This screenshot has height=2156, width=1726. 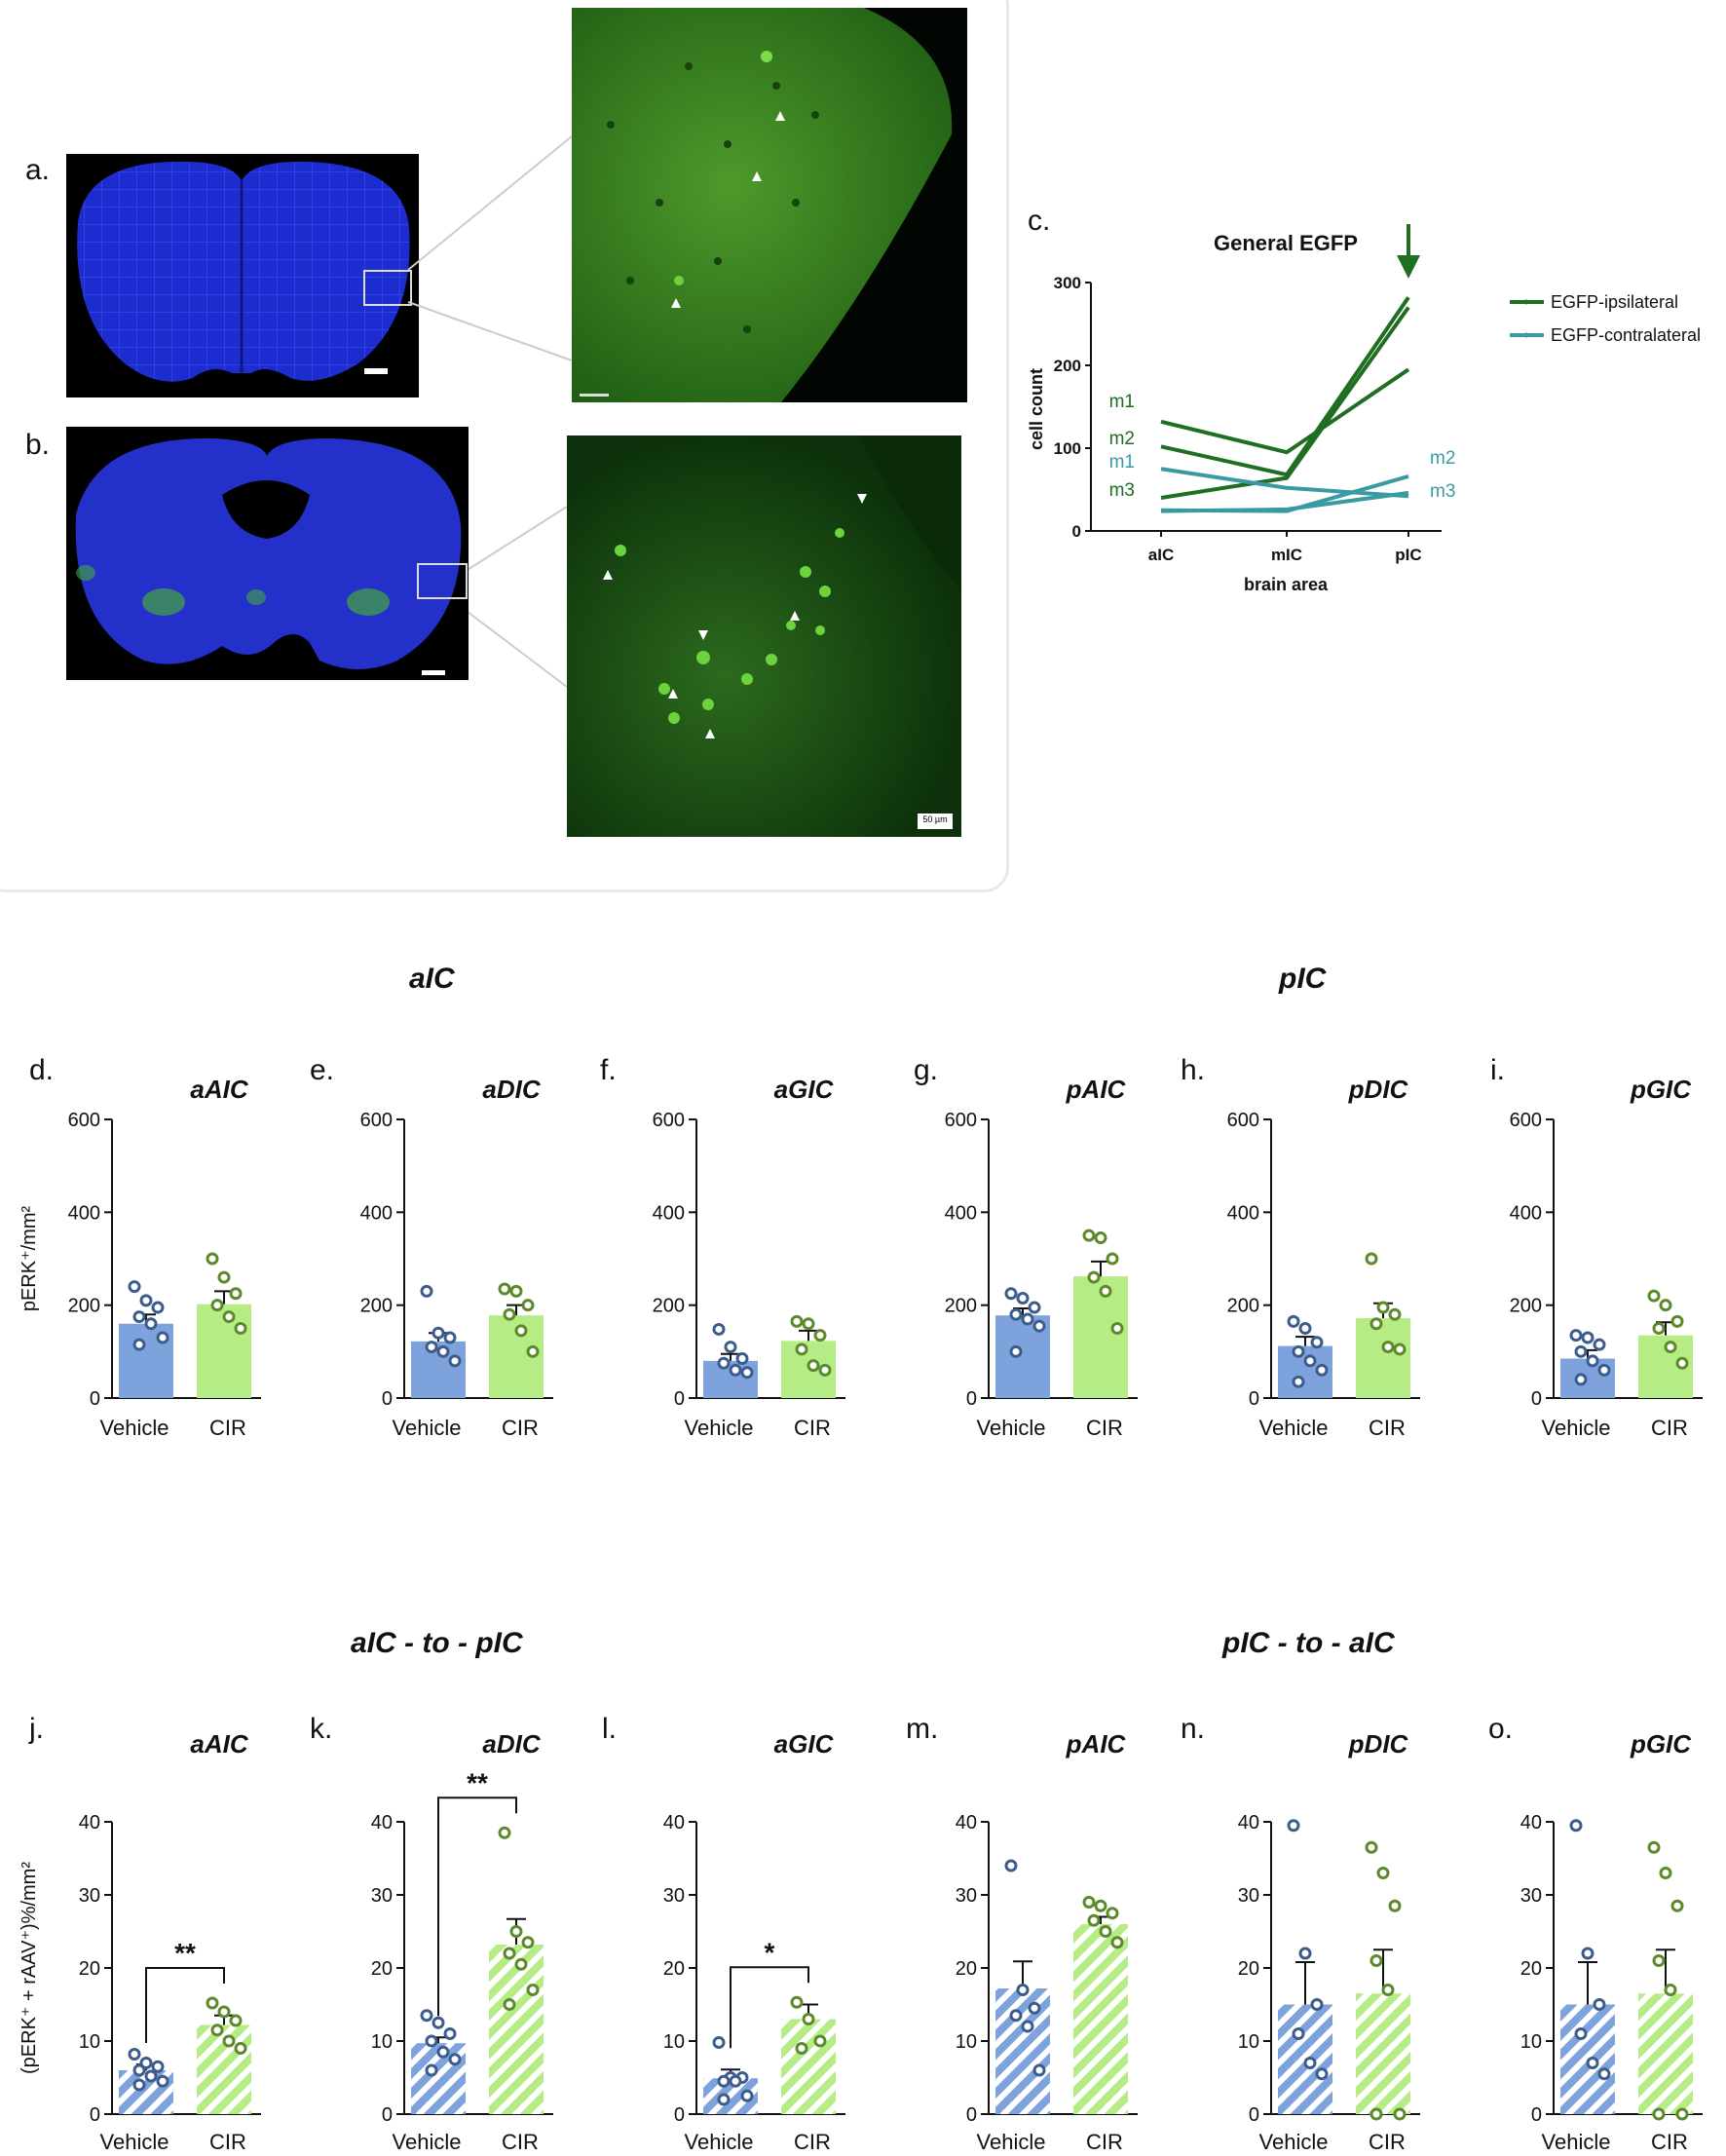 What do you see at coordinates (477, 1907) in the screenshot?
I see `significance-bracket` at bounding box center [477, 1907].